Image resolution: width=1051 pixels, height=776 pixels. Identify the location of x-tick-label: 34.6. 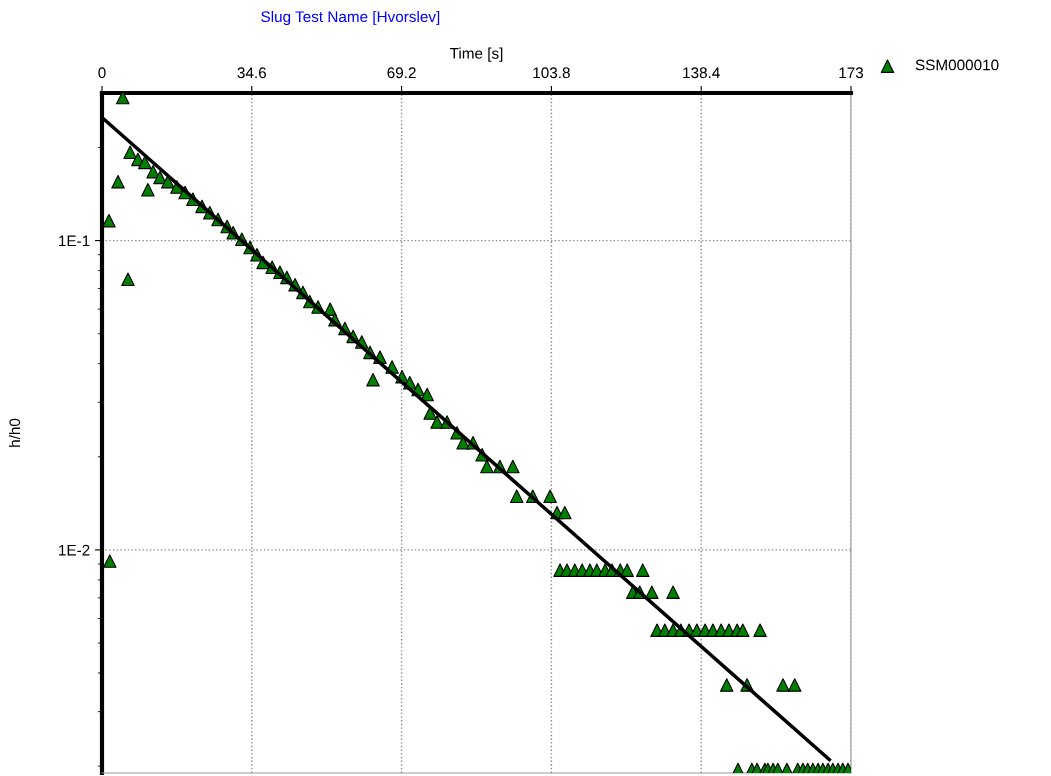
(251, 73).